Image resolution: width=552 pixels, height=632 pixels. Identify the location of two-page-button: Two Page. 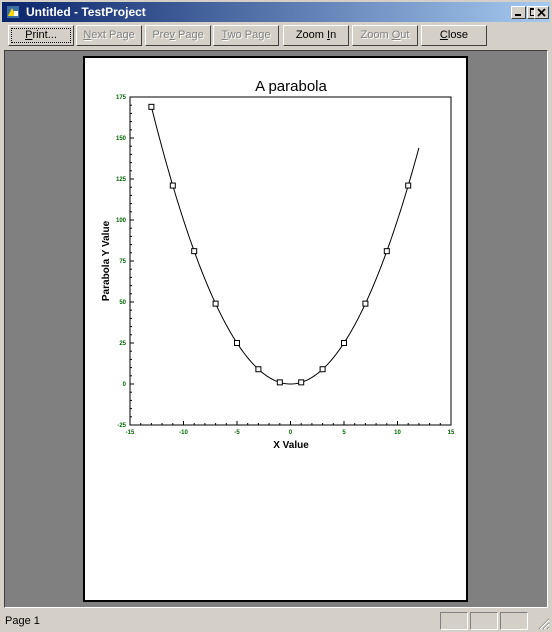
(246, 35).